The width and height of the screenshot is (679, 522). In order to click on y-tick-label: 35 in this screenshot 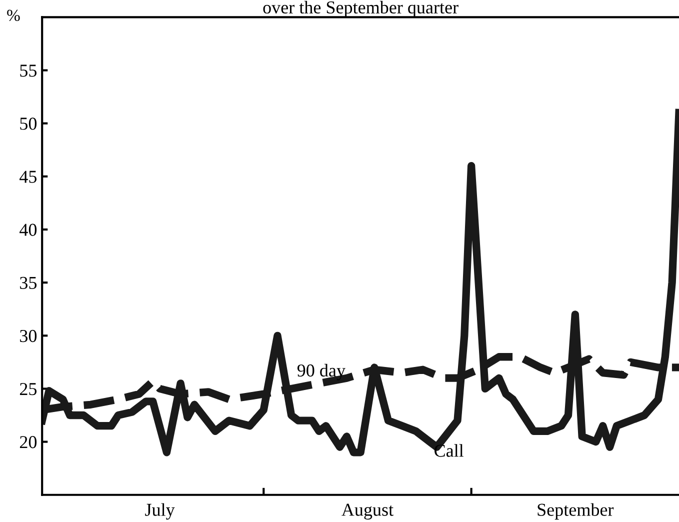, I will do `click(28, 283)`.